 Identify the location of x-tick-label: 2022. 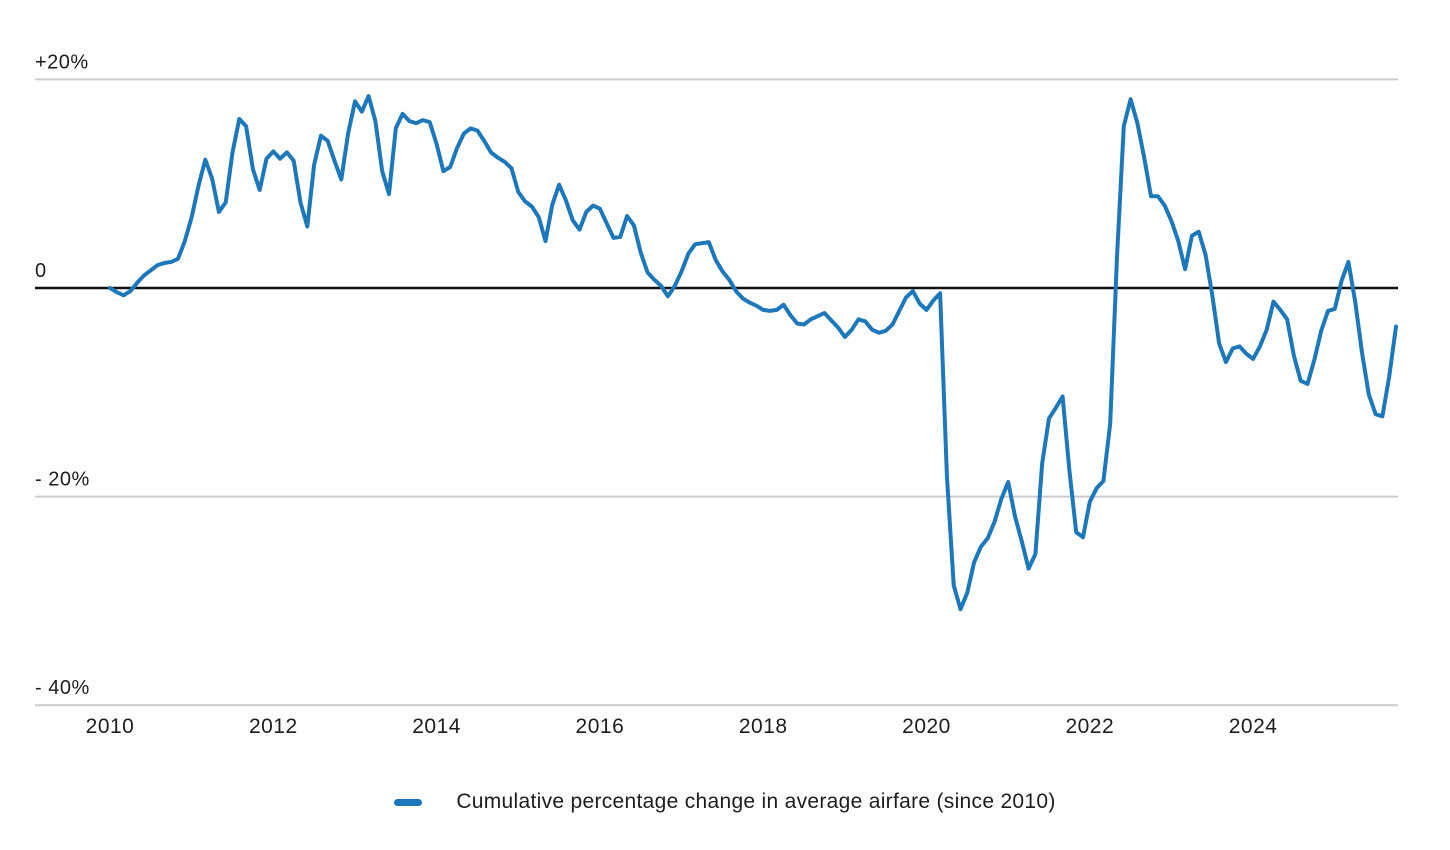
(1089, 726).